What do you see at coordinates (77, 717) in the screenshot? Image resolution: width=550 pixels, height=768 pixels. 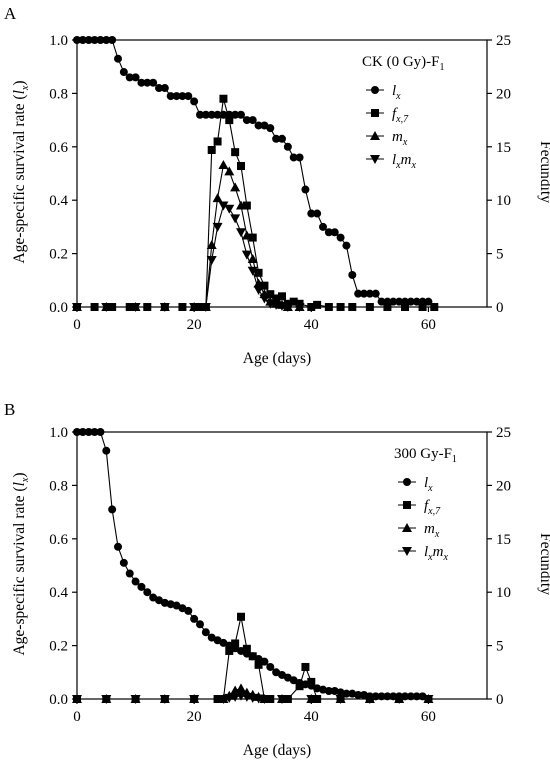 I see `x-tick-label: 0` at bounding box center [77, 717].